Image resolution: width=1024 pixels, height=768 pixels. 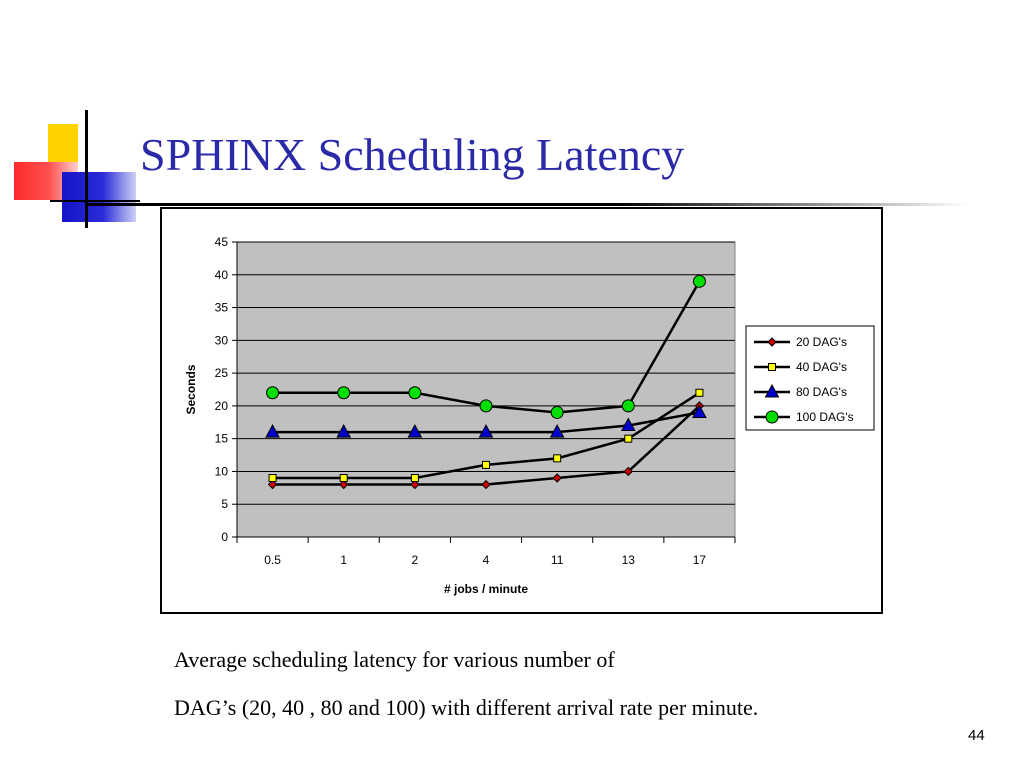 I want to click on decor-horizontal-line-short, so click(x=95, y=201).